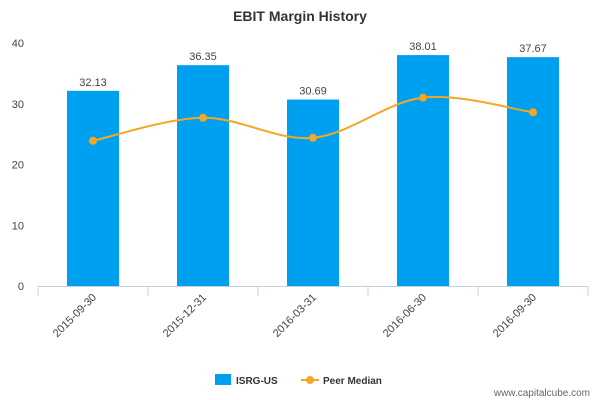 This screenshot has height=400, width=600. I want to click on y-tick-label: 40, so click(18, 44).